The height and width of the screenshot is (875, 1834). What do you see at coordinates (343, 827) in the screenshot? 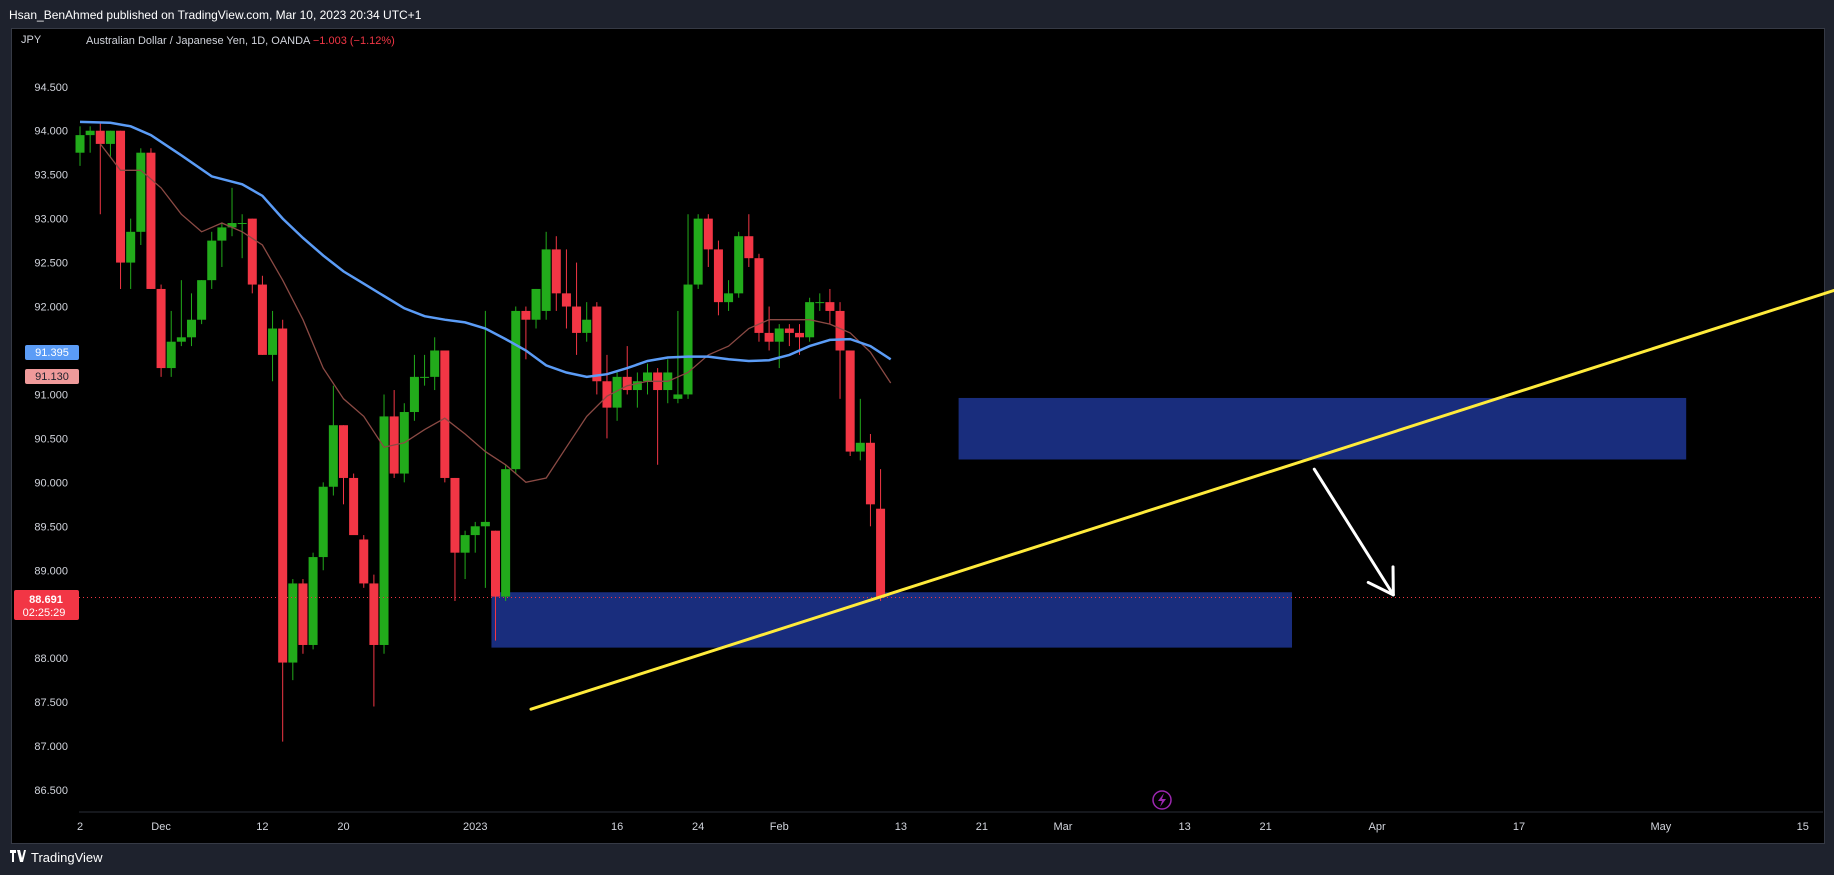
I see `x-tick-label-3: 20` at bounding box center [343, 827].